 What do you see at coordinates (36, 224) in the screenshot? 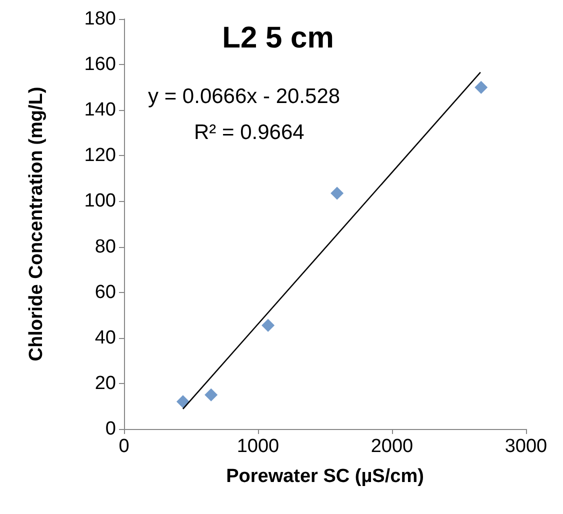
I see `y-axis-title: Chloride Concentration (mg/L)` at bounding box center [36, 224].